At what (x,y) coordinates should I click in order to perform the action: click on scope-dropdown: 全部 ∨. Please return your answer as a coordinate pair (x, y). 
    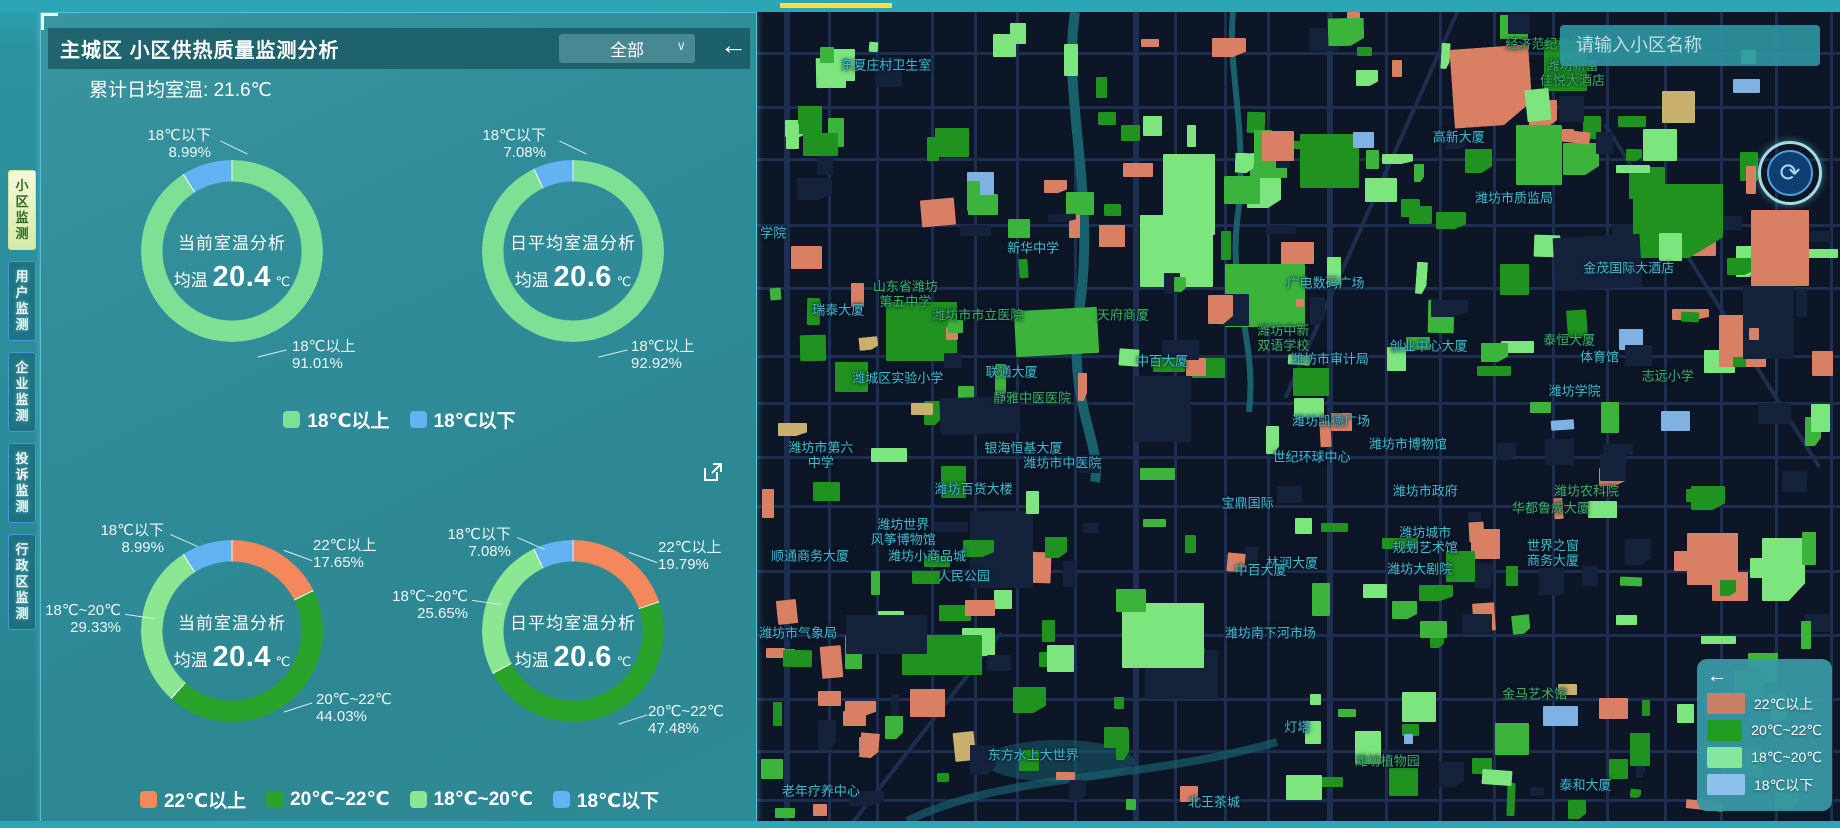
    Looking at the image, I should click on (627, 48).